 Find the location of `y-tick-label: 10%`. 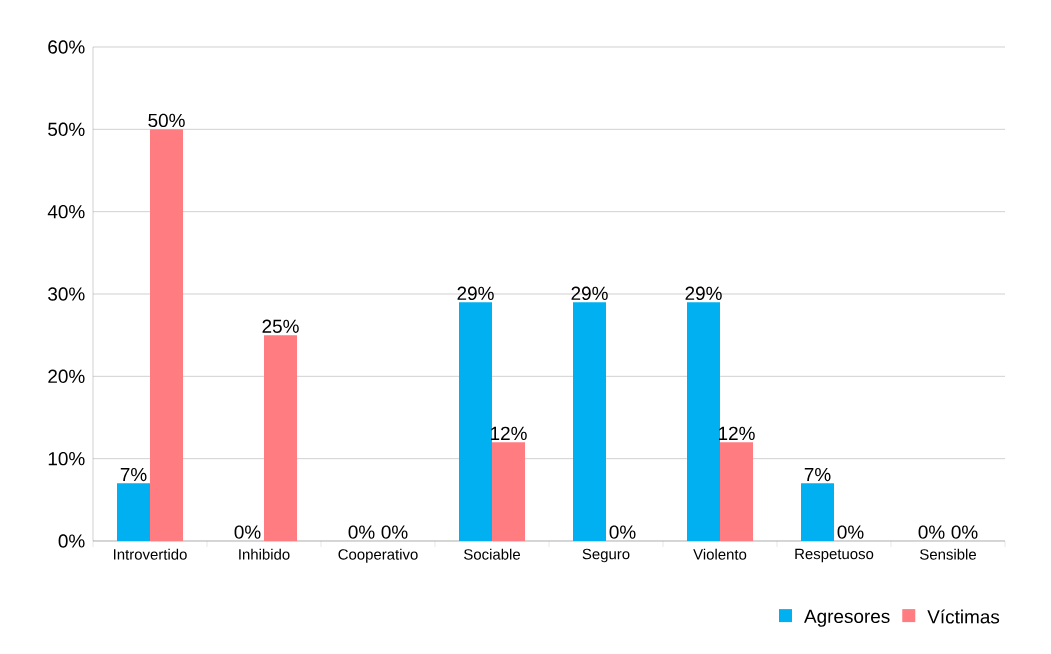

y-tick-label: 10% is located at coordinates (66, 458).